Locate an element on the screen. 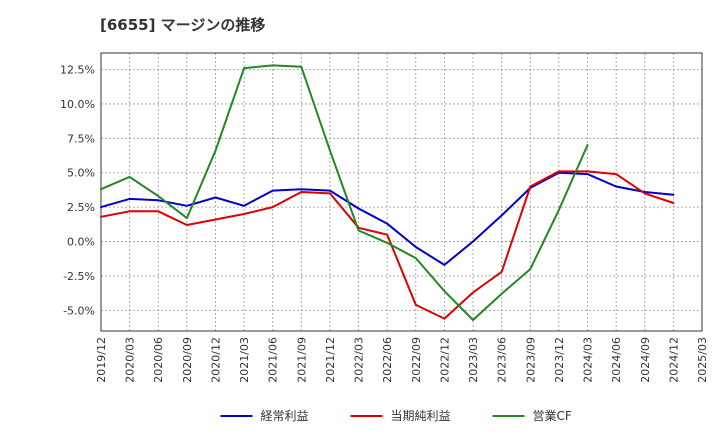  x-tick-label: 2022/06 is located at coordinates (387, 360).